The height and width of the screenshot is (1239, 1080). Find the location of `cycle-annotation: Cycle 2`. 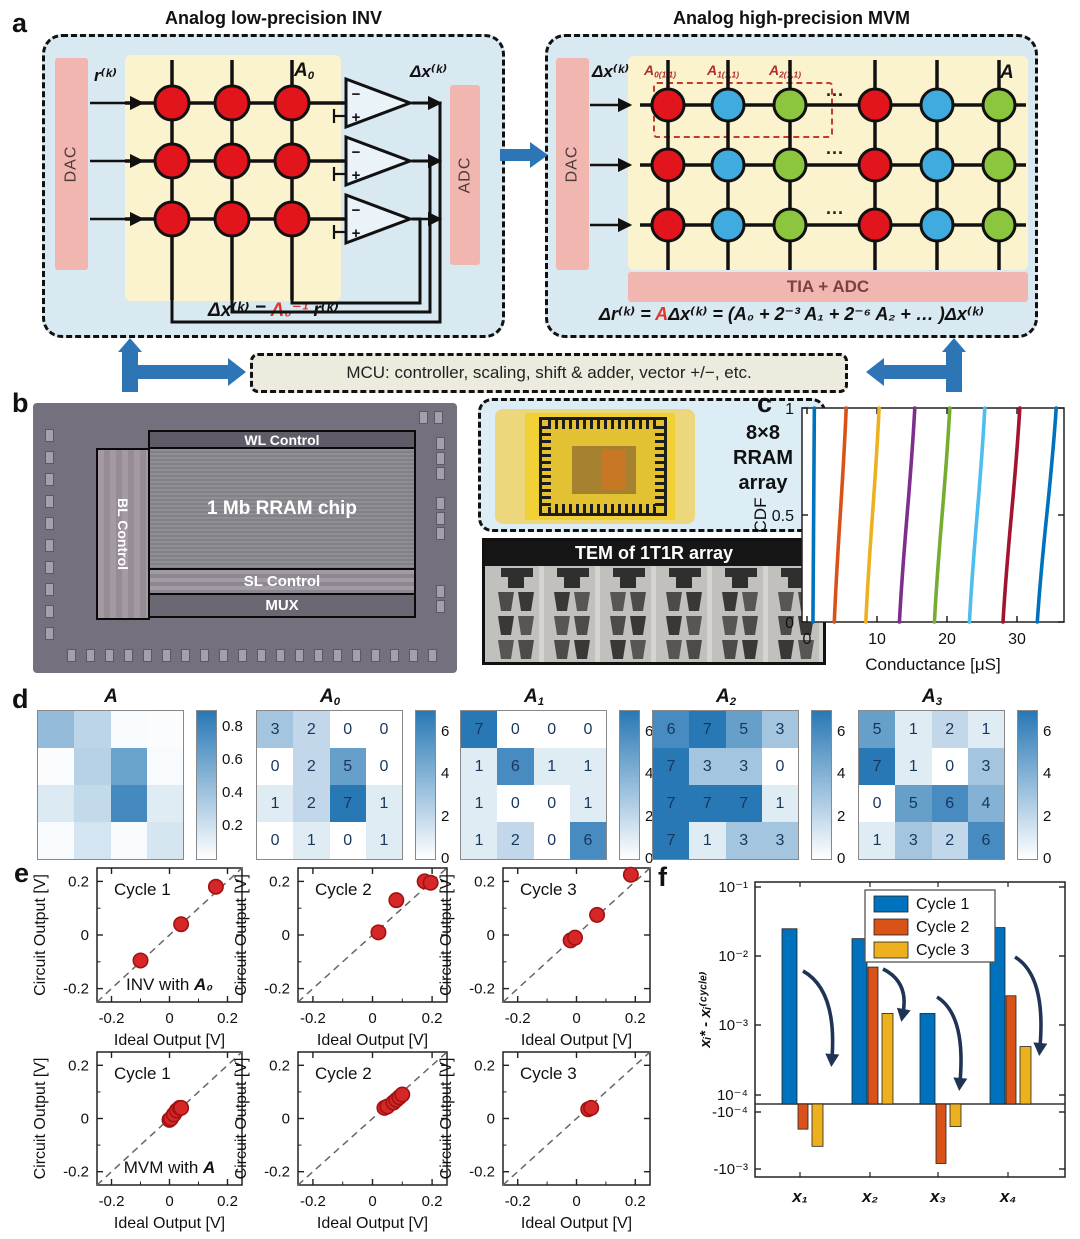

cycle-annotation: Cycle 2 is located at coordinates (343, 1073).